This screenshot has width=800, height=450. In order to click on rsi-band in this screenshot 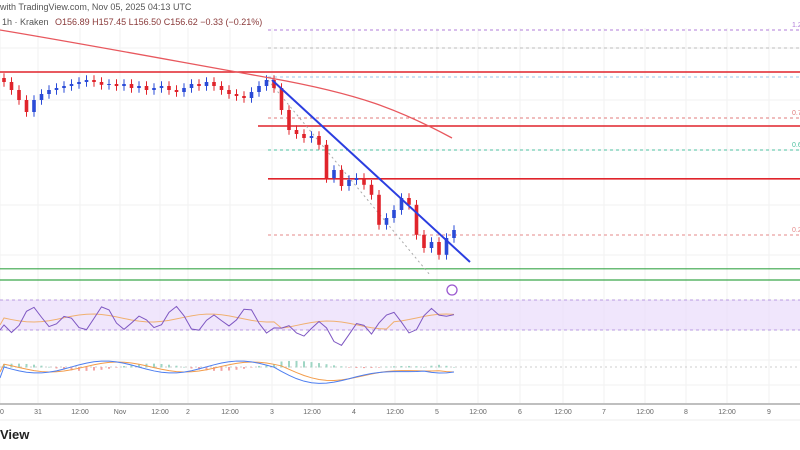, I will do `click(400, 315)`.